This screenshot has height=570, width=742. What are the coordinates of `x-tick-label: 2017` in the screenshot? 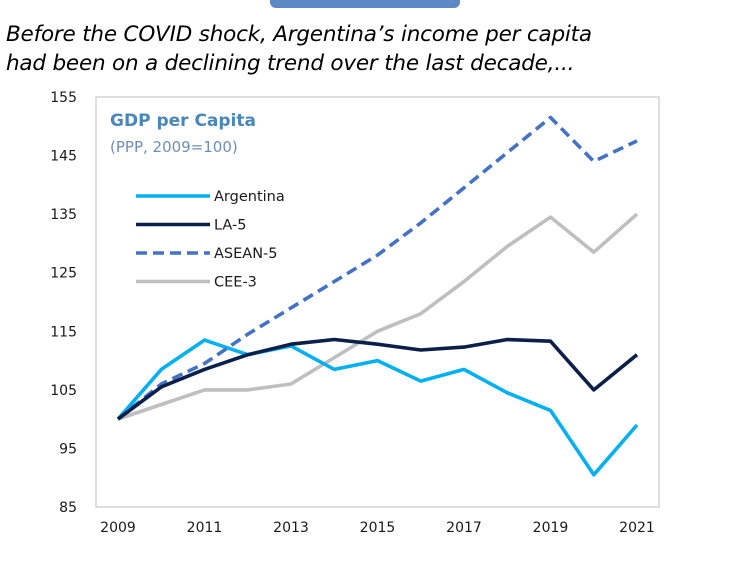 It's located at (464, 528).